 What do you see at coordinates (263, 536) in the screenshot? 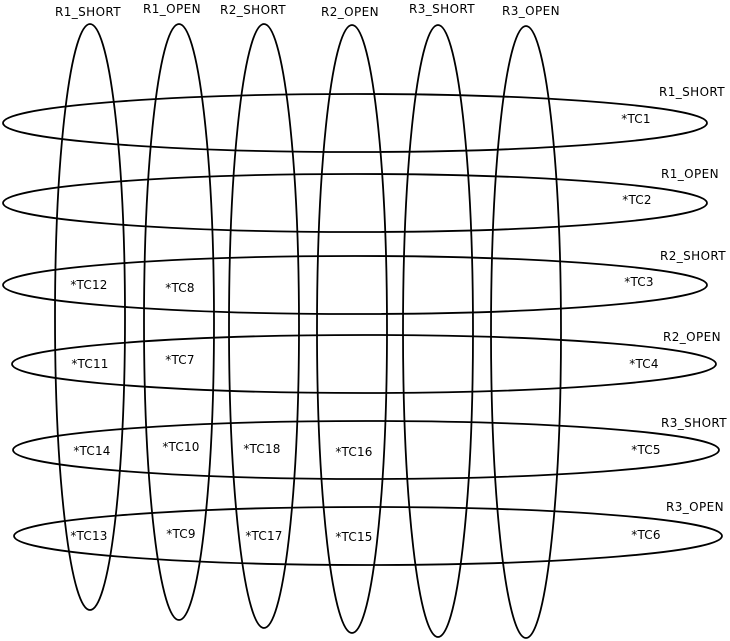
I see `testcase-tc17: *TC17` at bounding box center [263, 536].